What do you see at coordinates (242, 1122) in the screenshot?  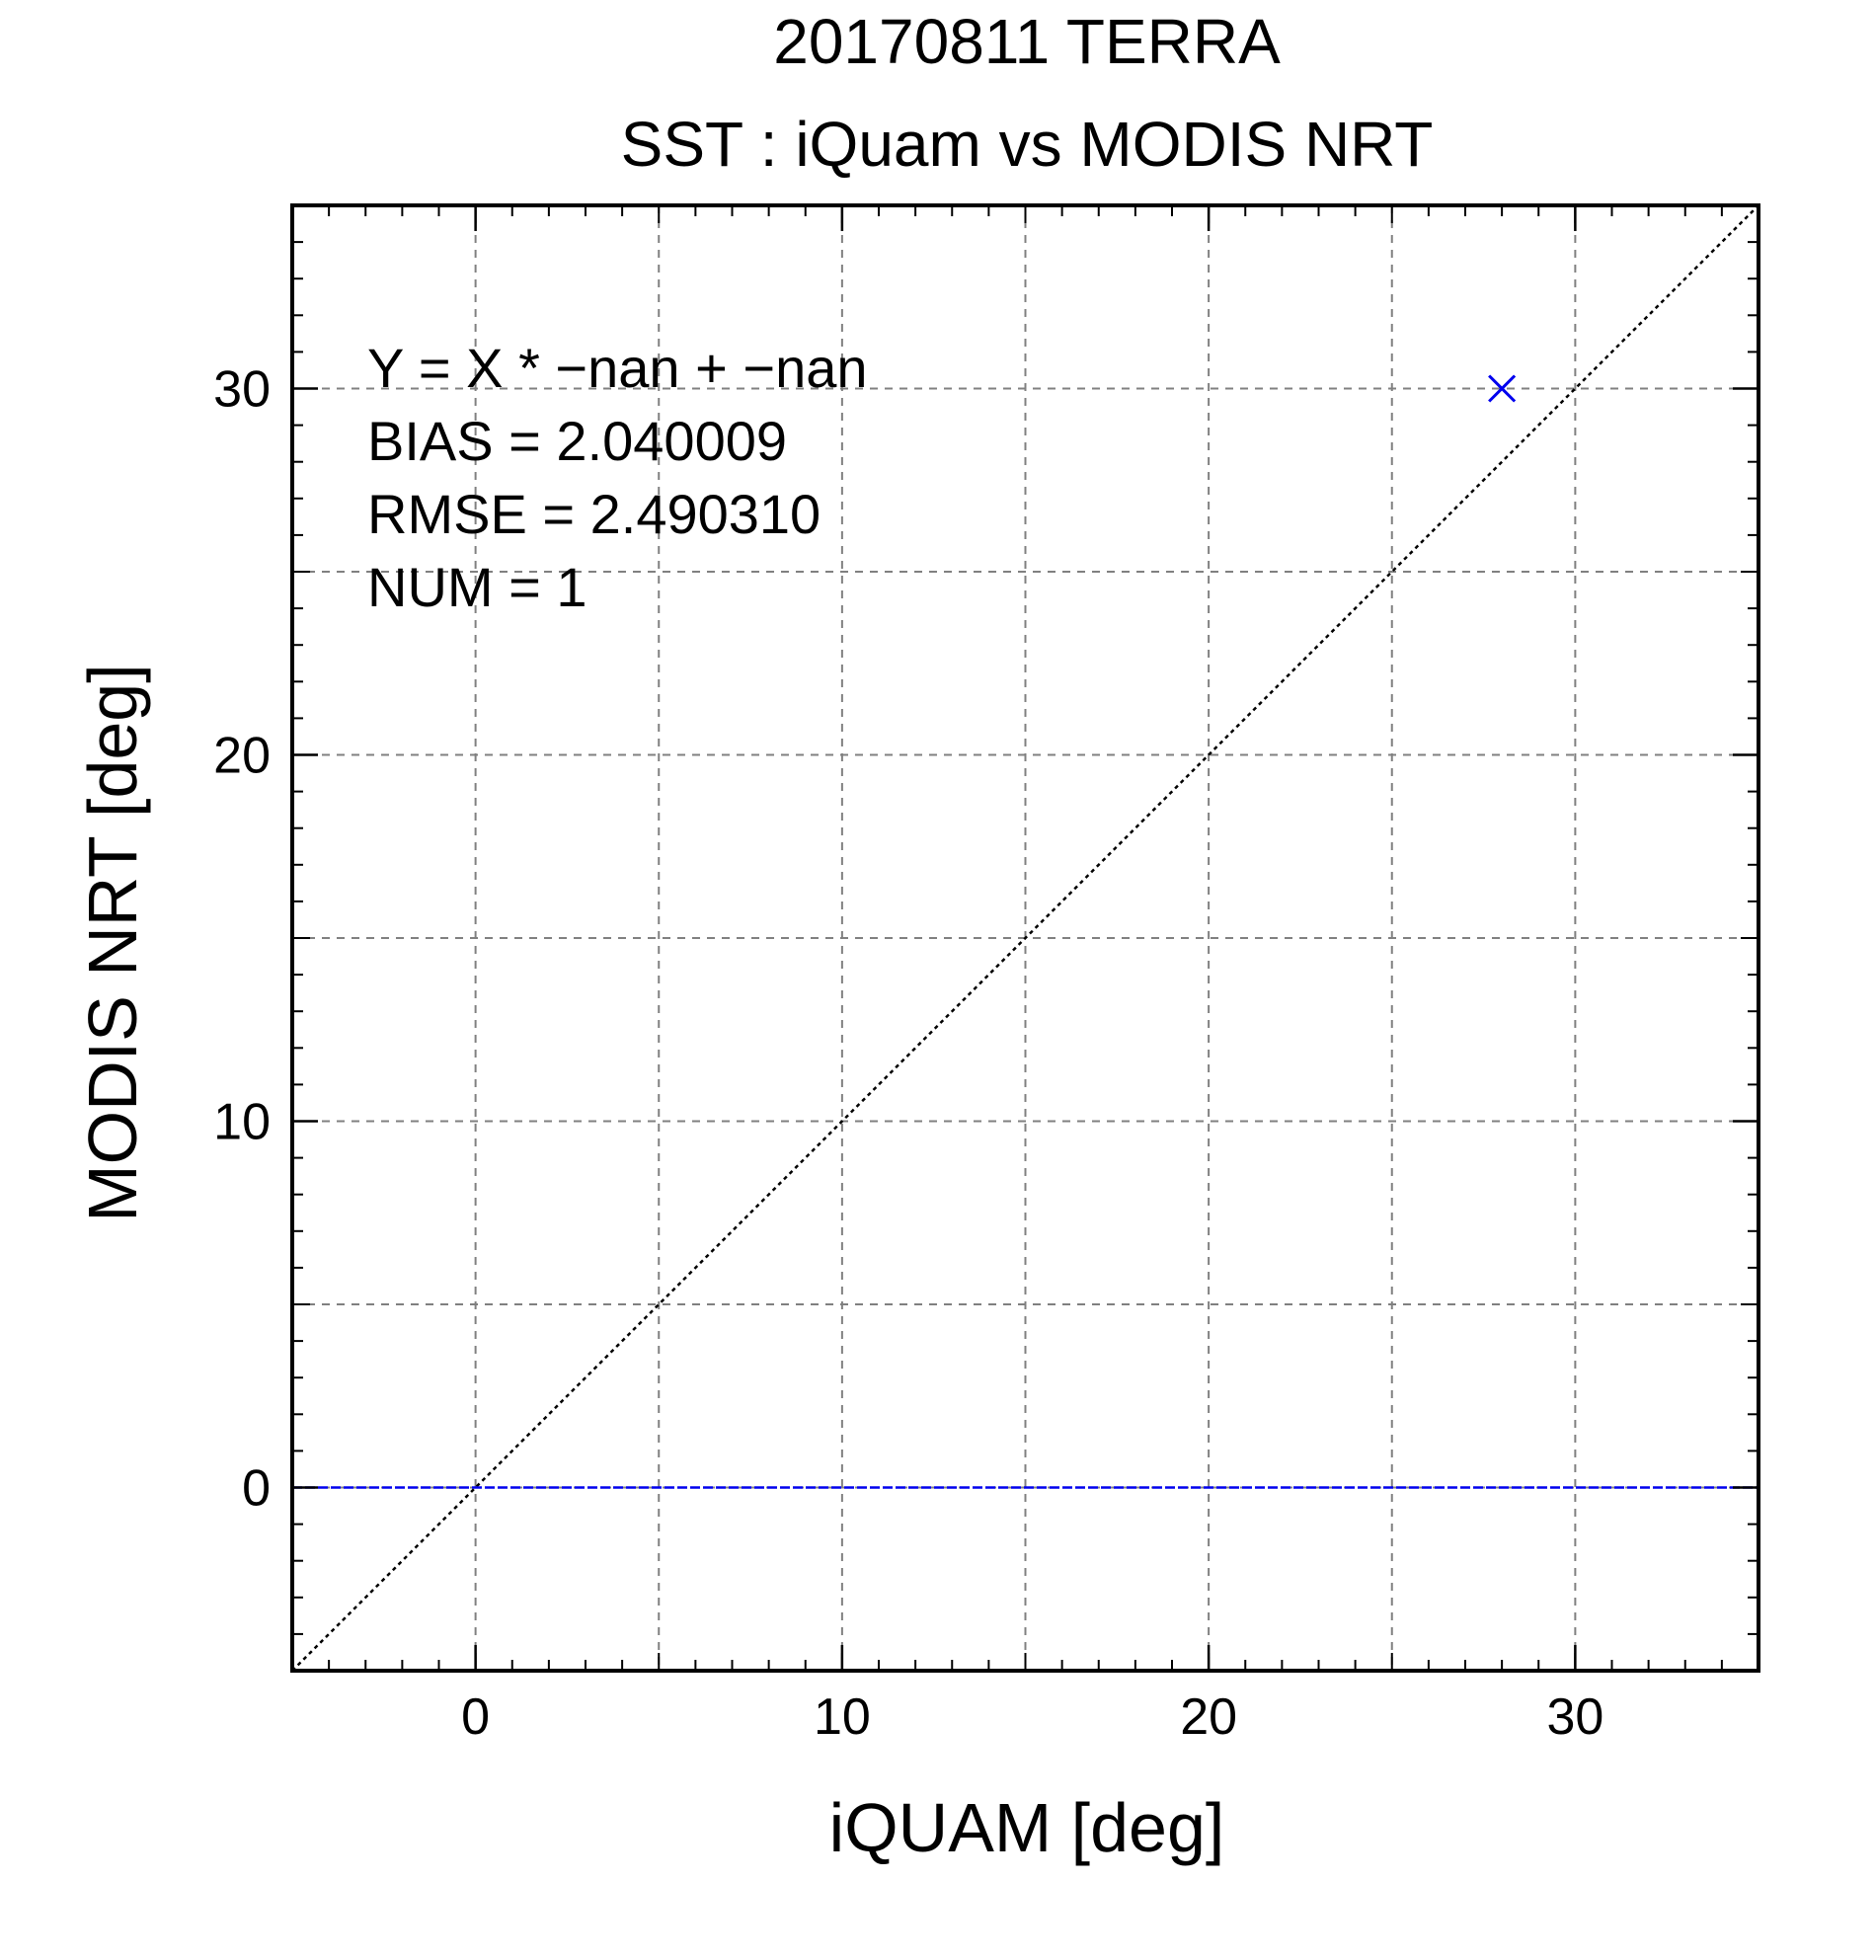 I see `y-tick-label: 10` at bounding box center [242, 1122].